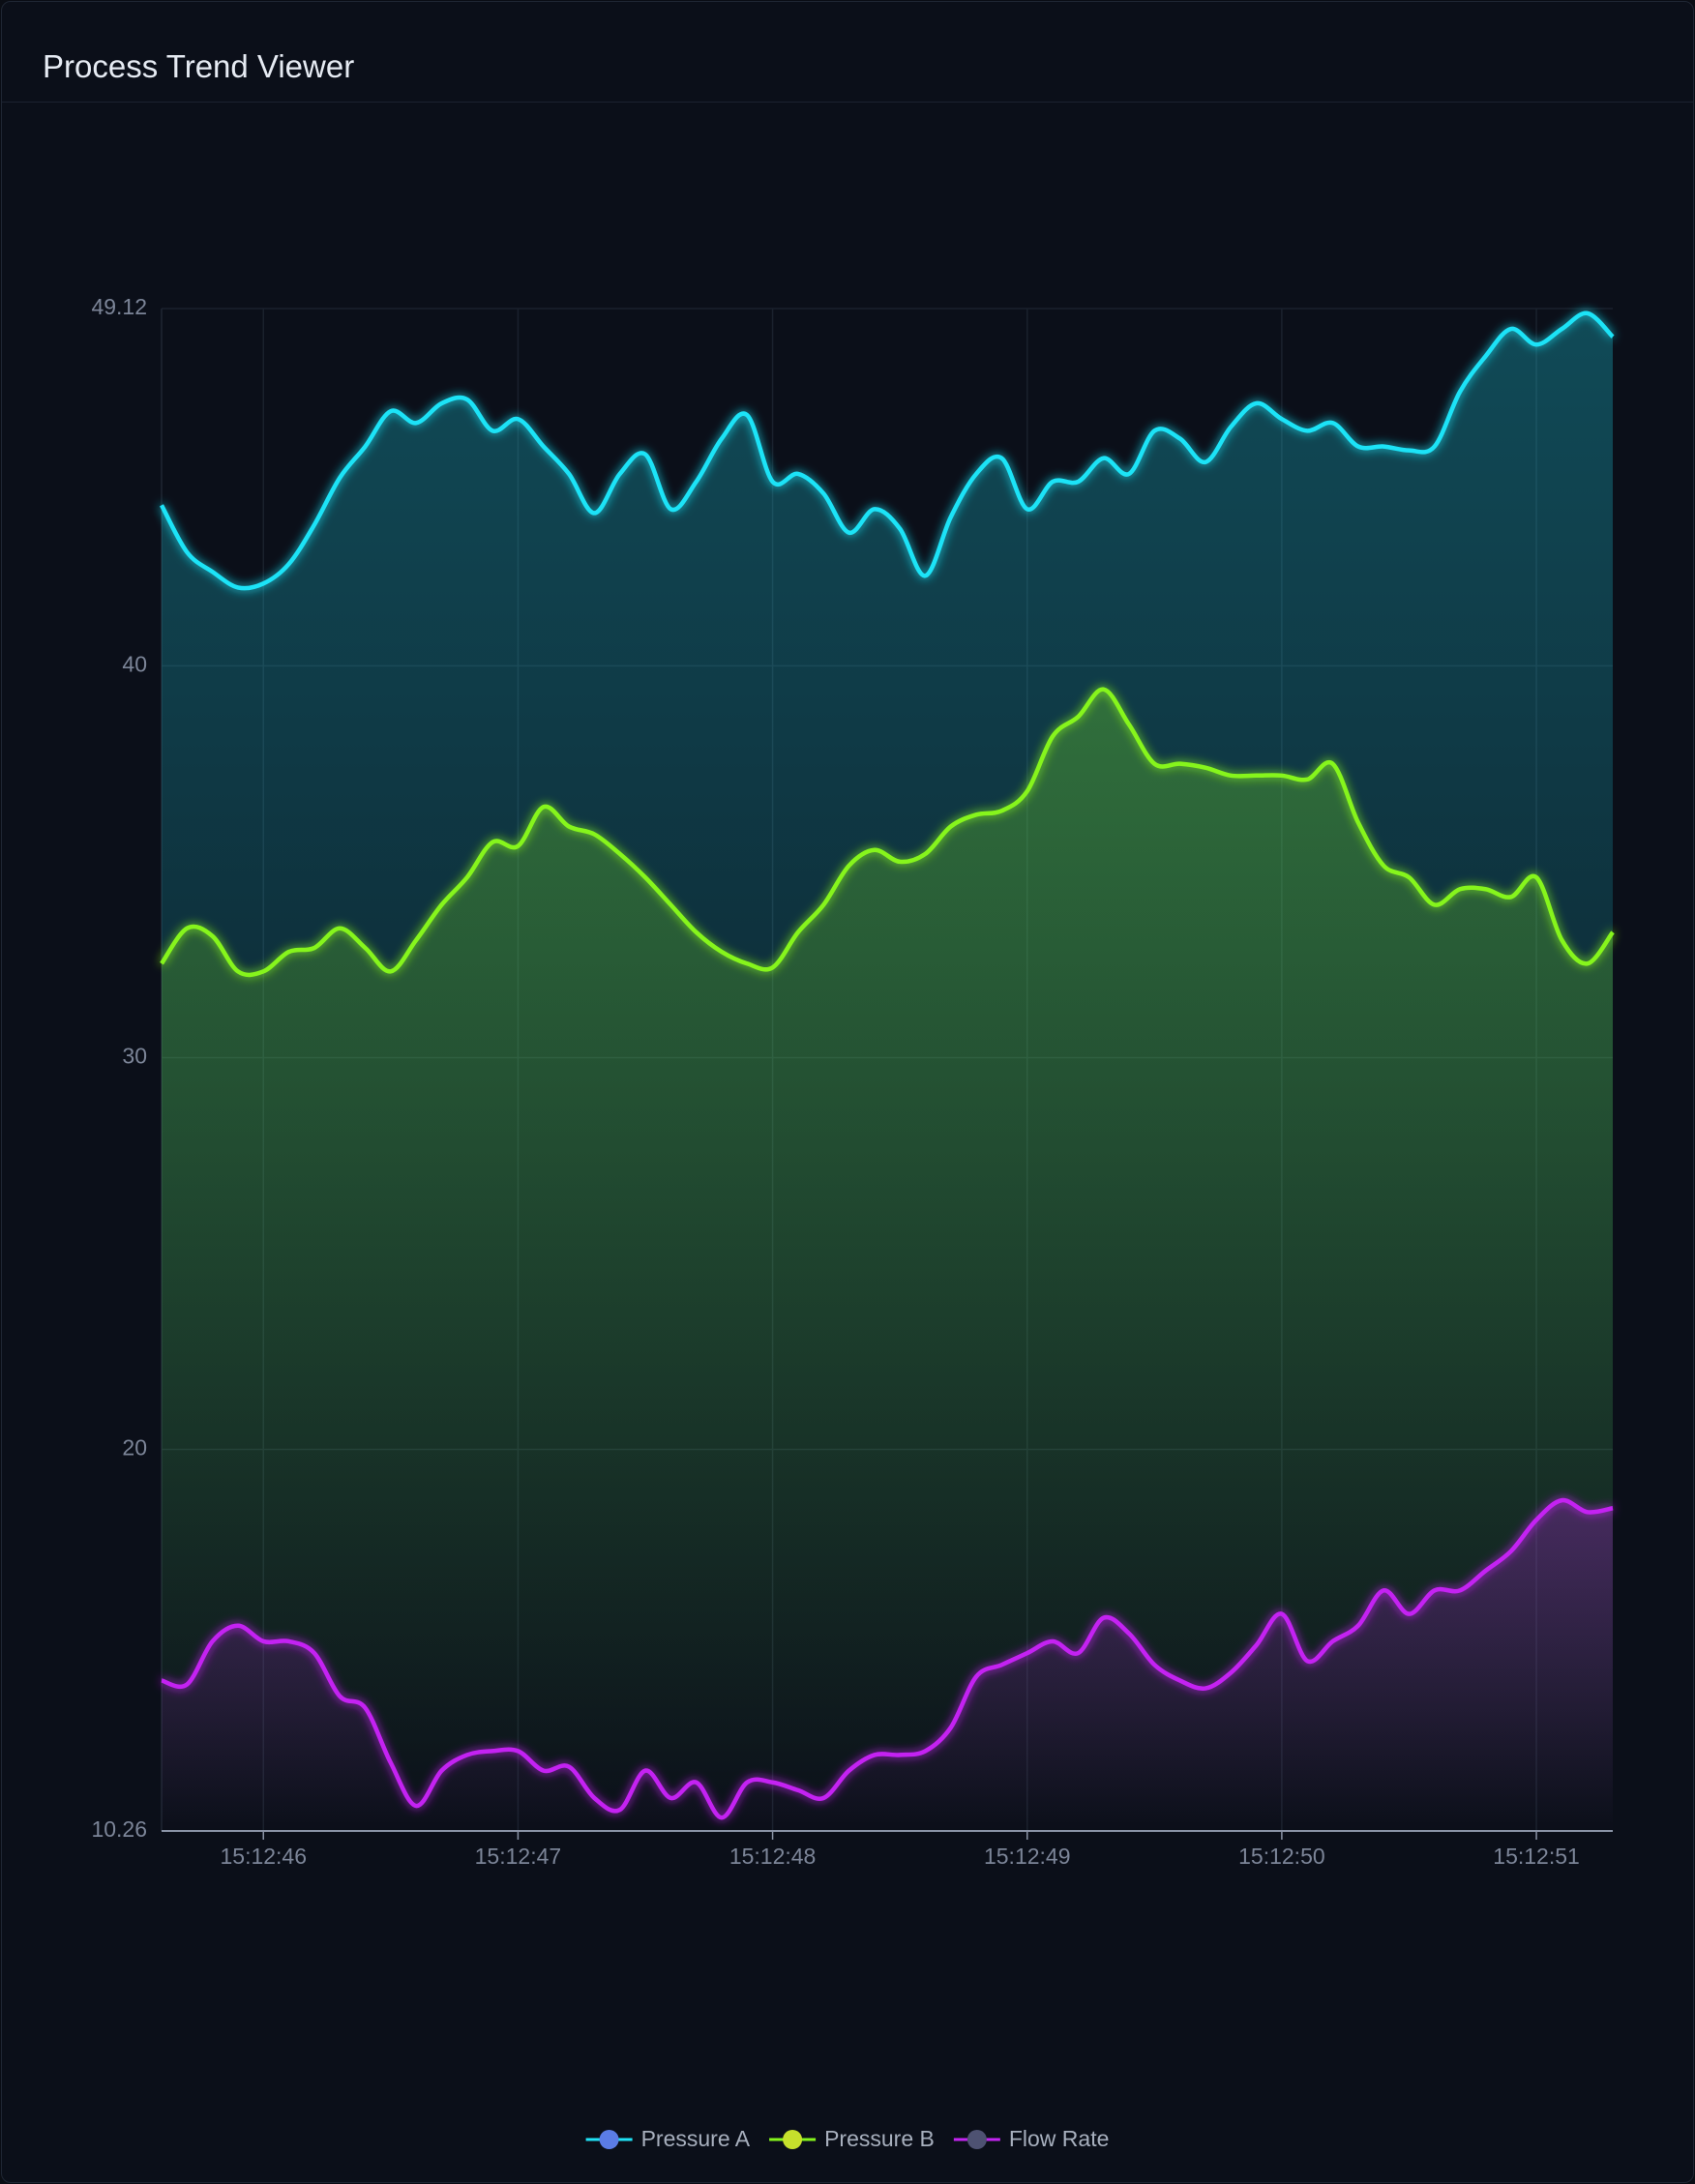 This screenshot has height=2184, width=1695. Describe the element at coordinates (264, 1857) in the screenshot. I see `x-tick-label: 15:12:46` at that location.